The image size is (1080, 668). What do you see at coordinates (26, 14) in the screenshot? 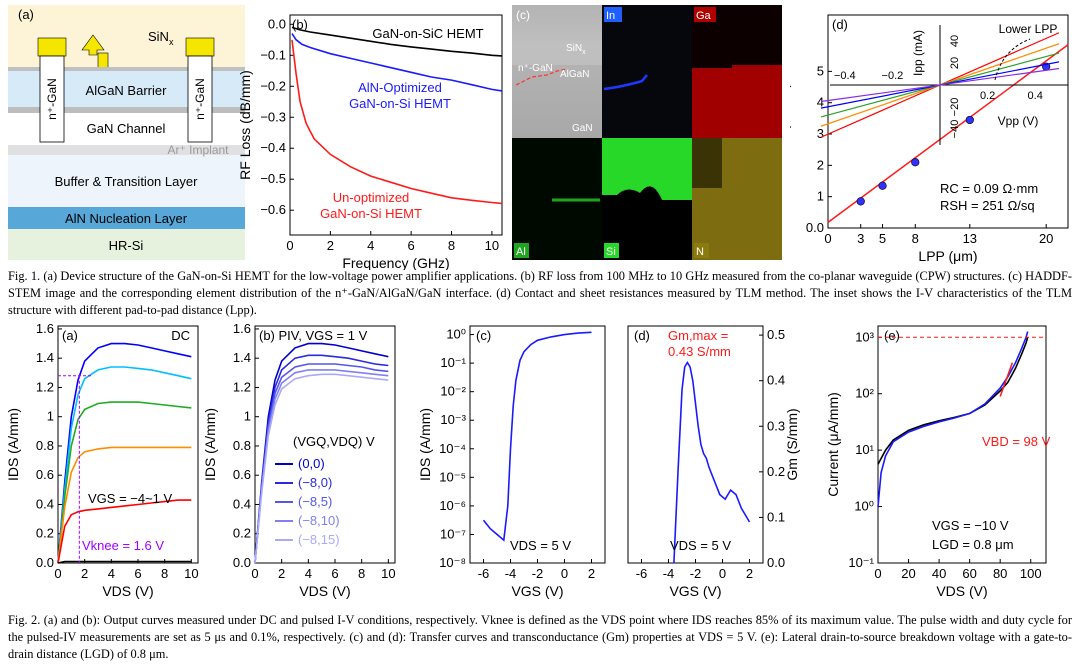
I see `fig1a-label: (a)` at bounding box center [26, 14].